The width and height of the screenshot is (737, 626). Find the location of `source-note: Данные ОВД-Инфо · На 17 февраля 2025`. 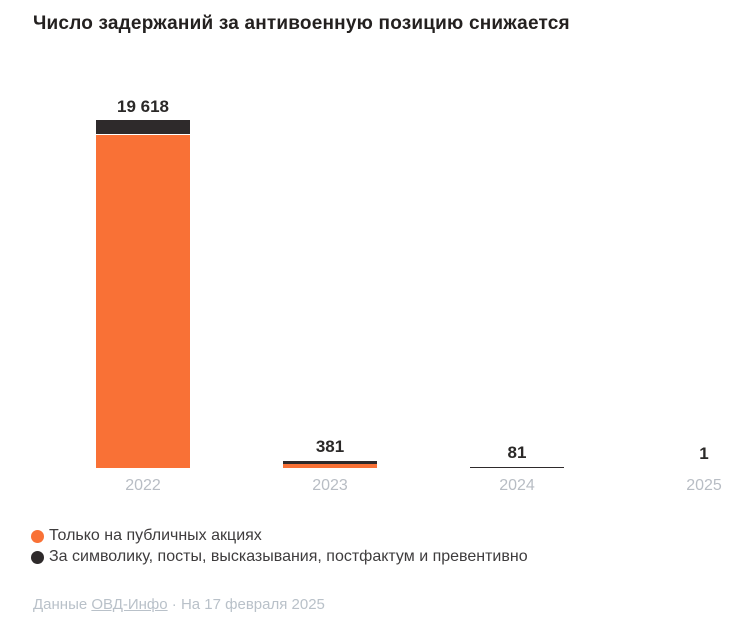

source-note: Данные ОВД-Инфо · На 17 февраля 2025 is located at coordinates (179, 604).